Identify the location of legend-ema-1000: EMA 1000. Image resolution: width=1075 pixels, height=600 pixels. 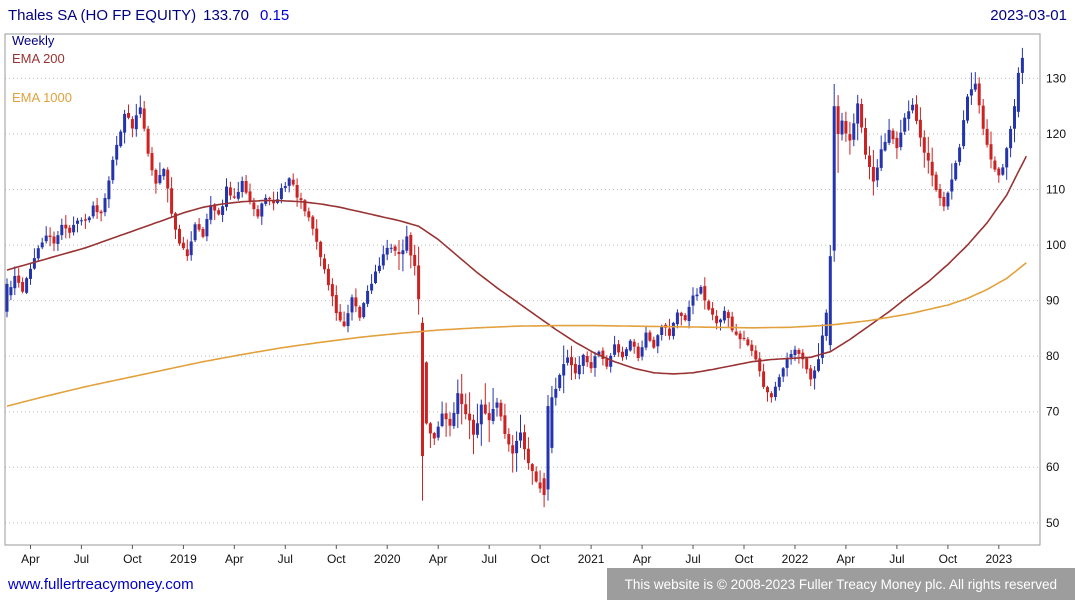
(42, 97).